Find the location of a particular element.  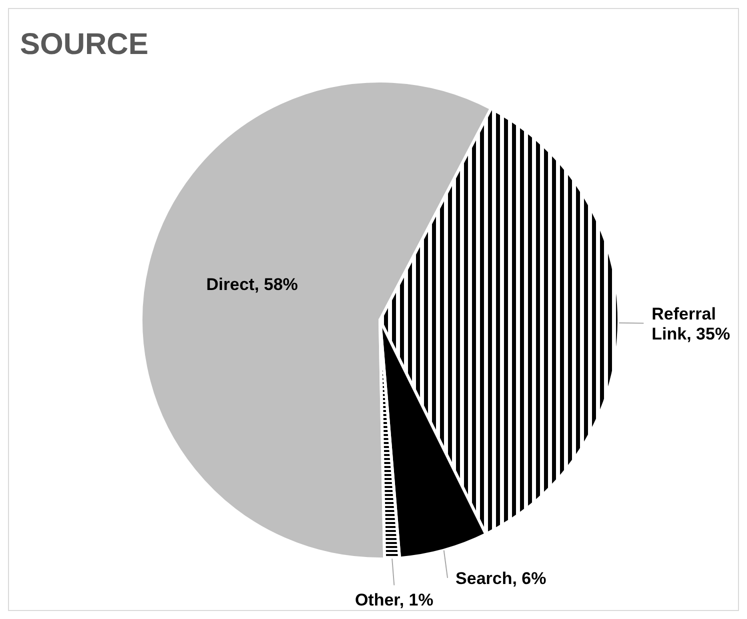

chart-title: SOURCE is located at coordinates (84, 44).